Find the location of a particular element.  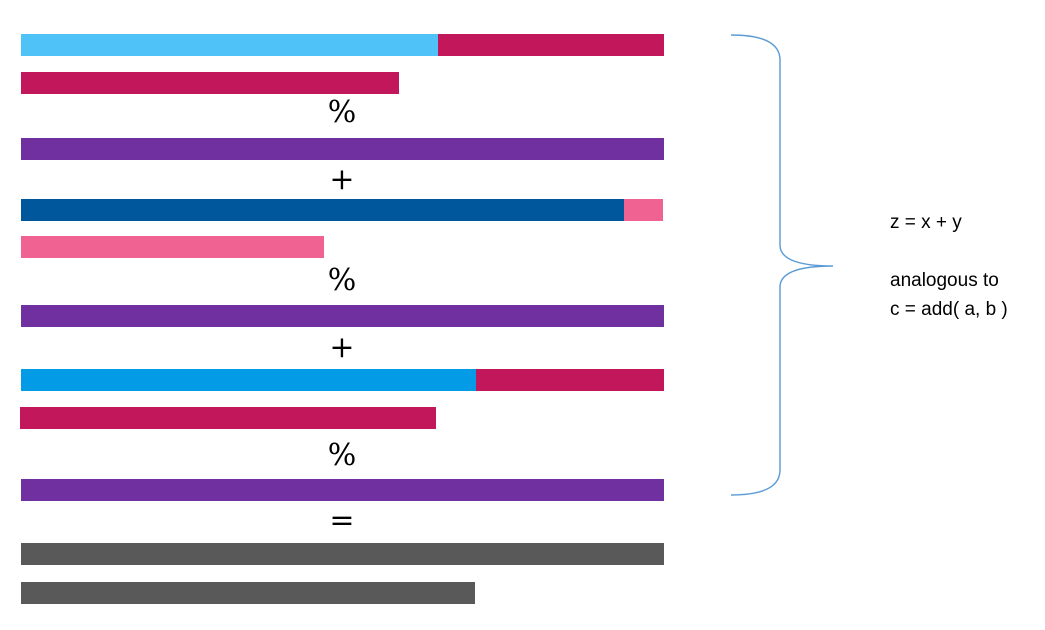

z-array-bar is located at coordinates (342, 380).